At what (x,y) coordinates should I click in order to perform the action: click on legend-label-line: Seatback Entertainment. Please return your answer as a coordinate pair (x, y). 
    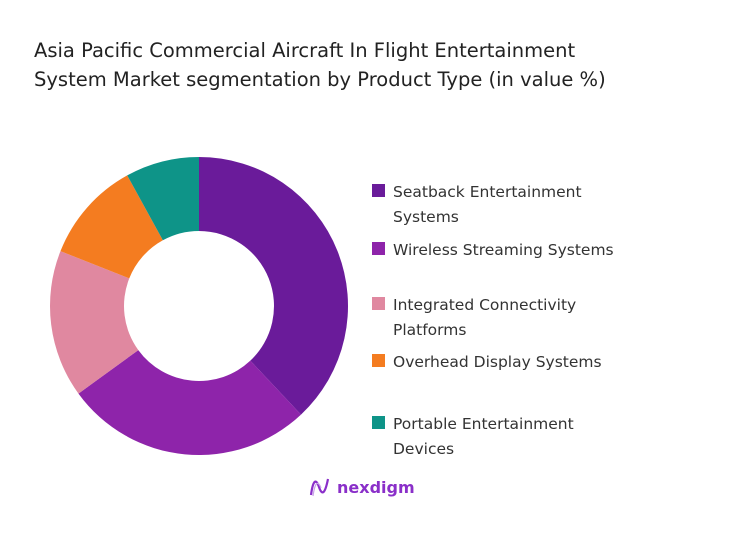
    Looking at the image, I should click on (487, 192).